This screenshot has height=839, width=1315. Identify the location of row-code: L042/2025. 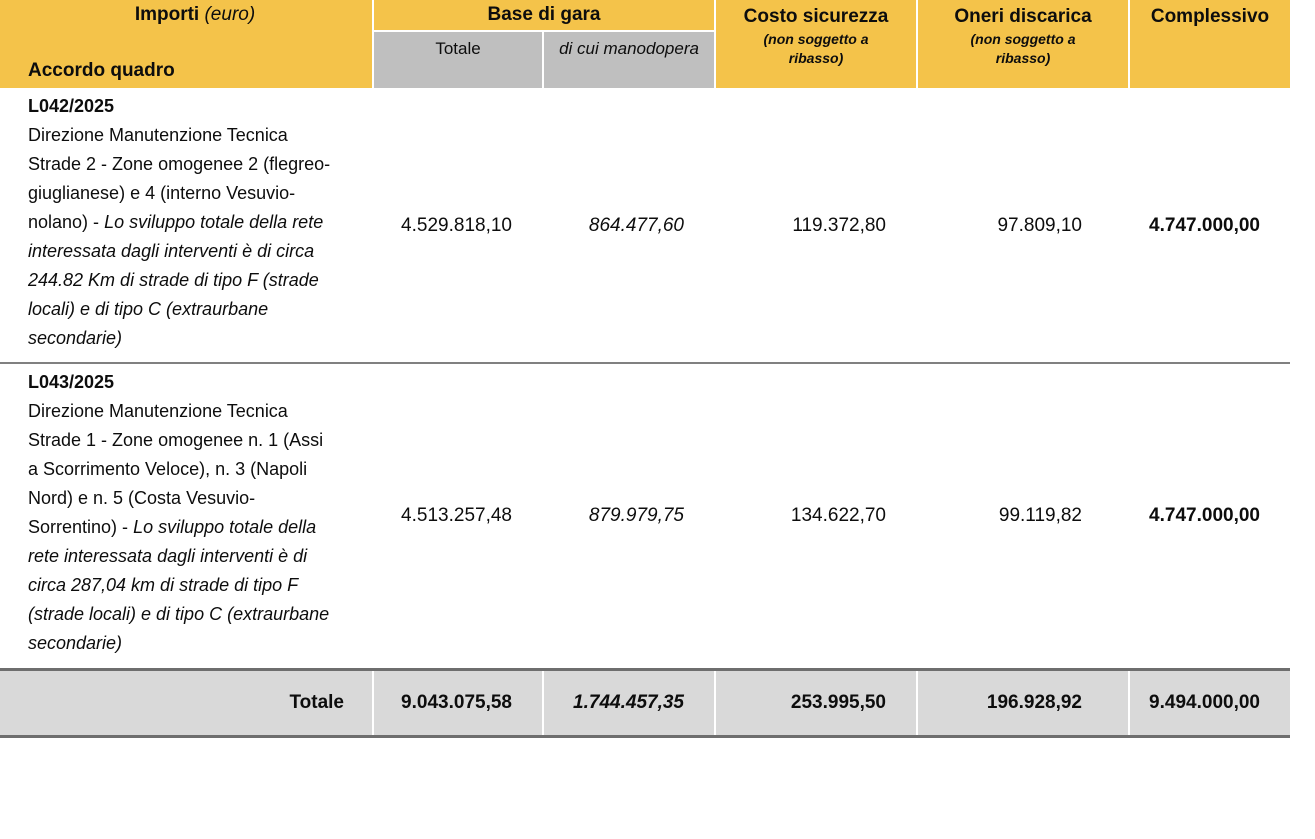
(71, 106).